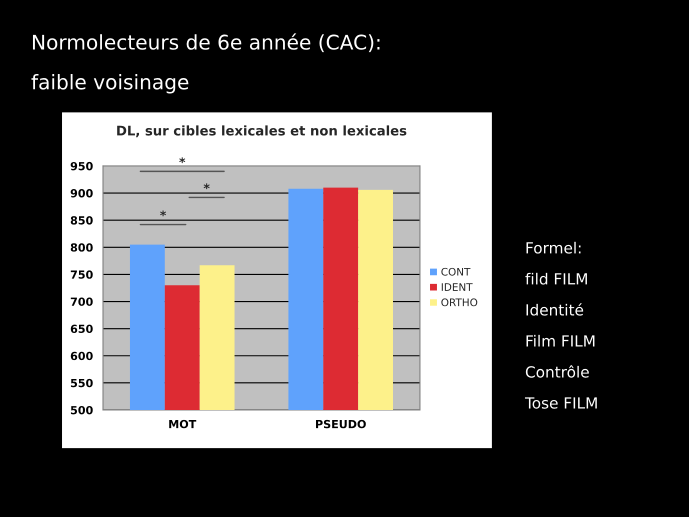 This screenshot has height=517, width=689. What do you see at coordinates (206, 42) in the screenshot?
I see `text: Normolecteurs de 6e année (CAC):` at bounding box center [206, 42].